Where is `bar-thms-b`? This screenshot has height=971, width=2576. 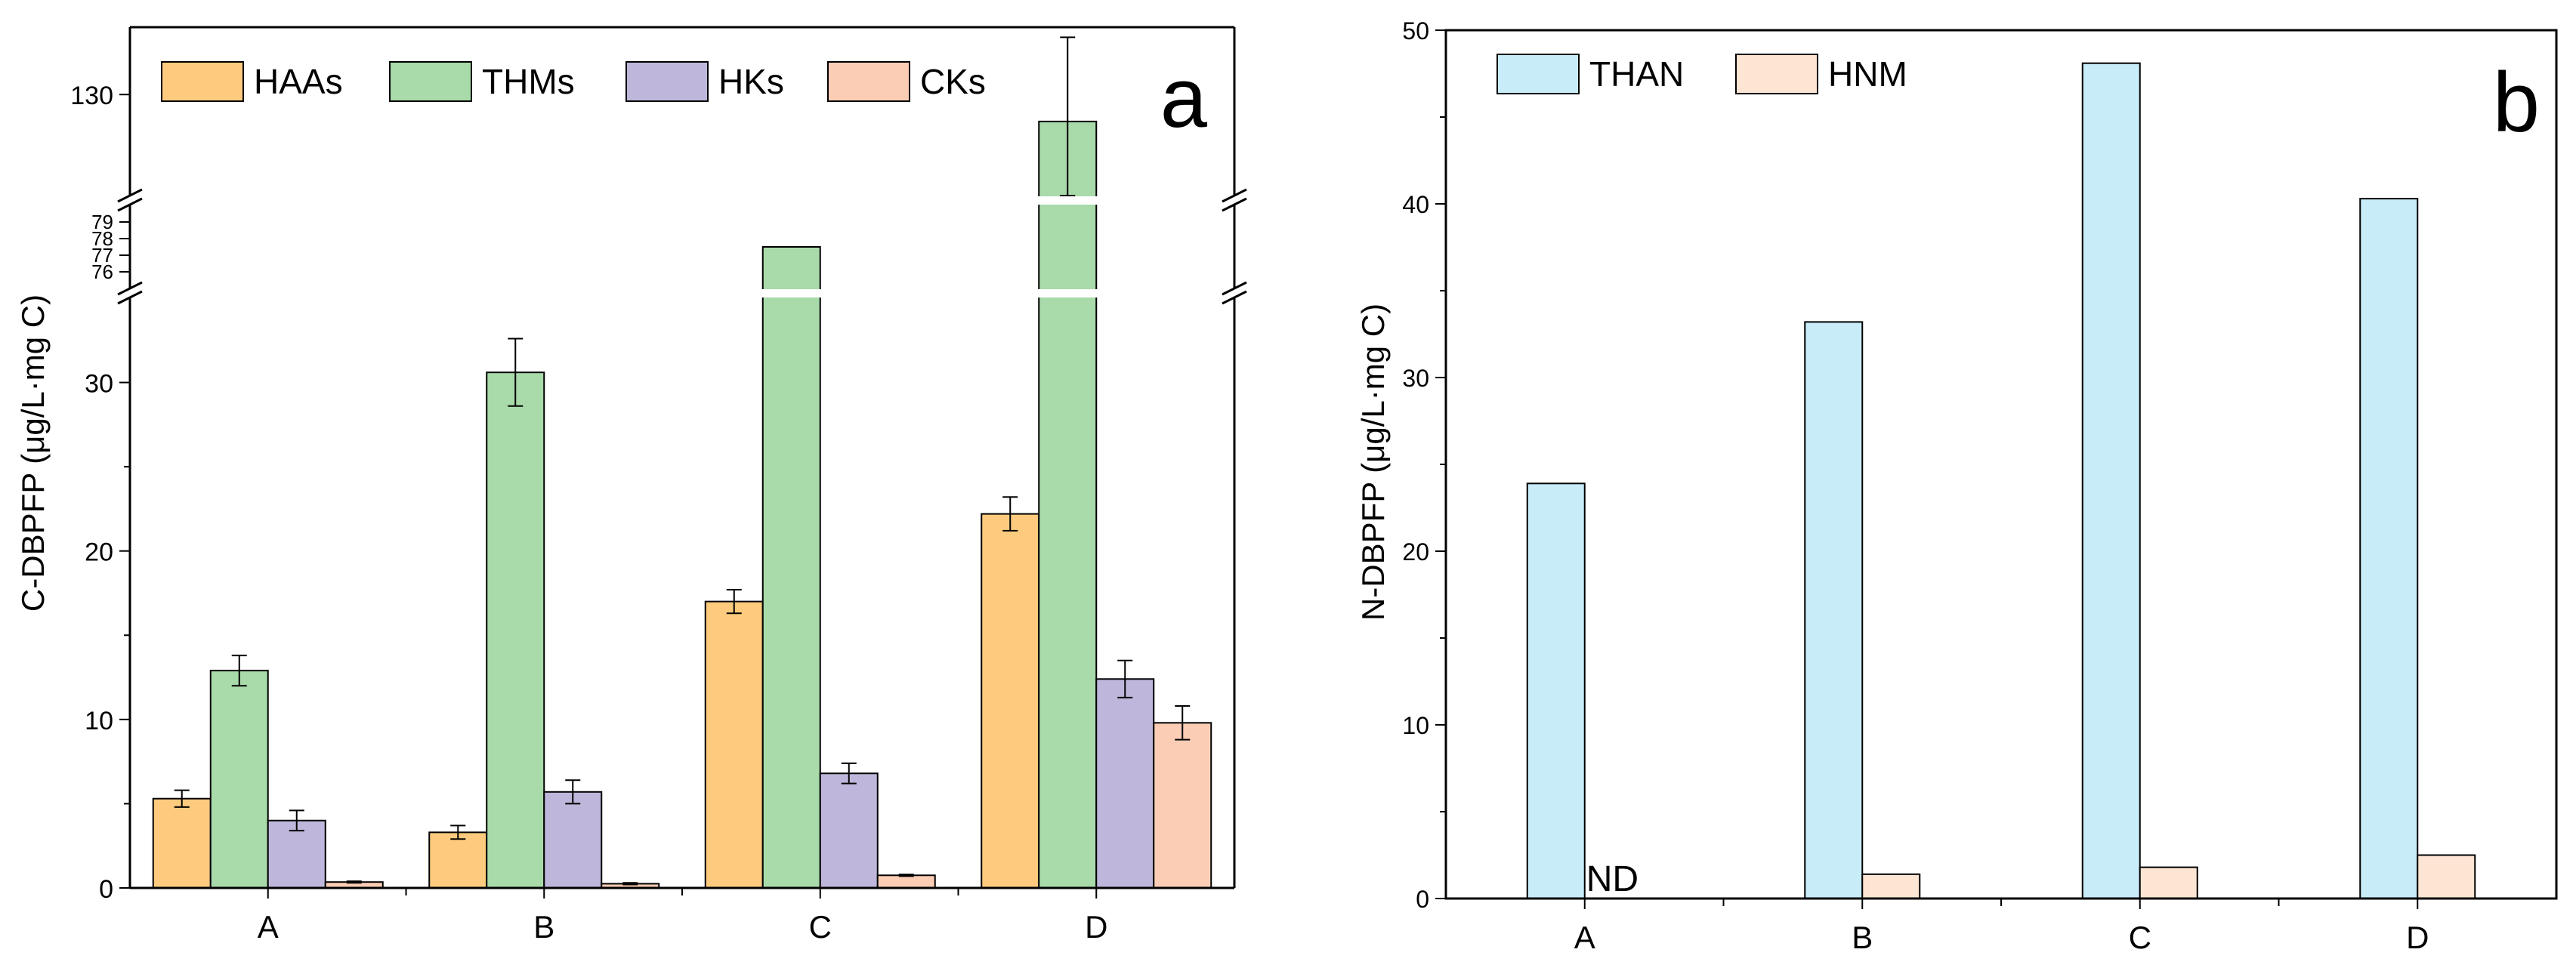 bar-thms-b is located at coordinates (515, 630).